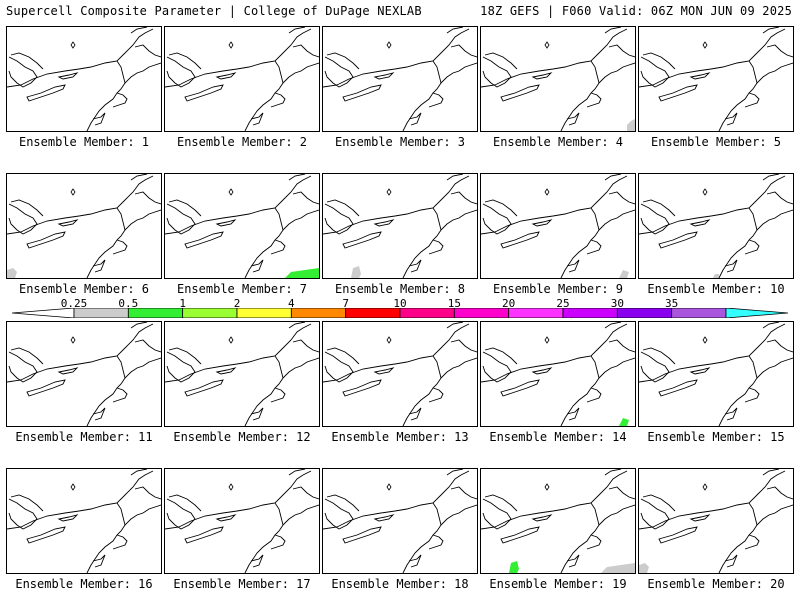 Image resolution: width=800 pixels, height=600 pixels. What do you see at coordinates (558, 142) in the screenshot?
I see `member-label: Ensemble Member: 4` at bounding box center [558, 142].